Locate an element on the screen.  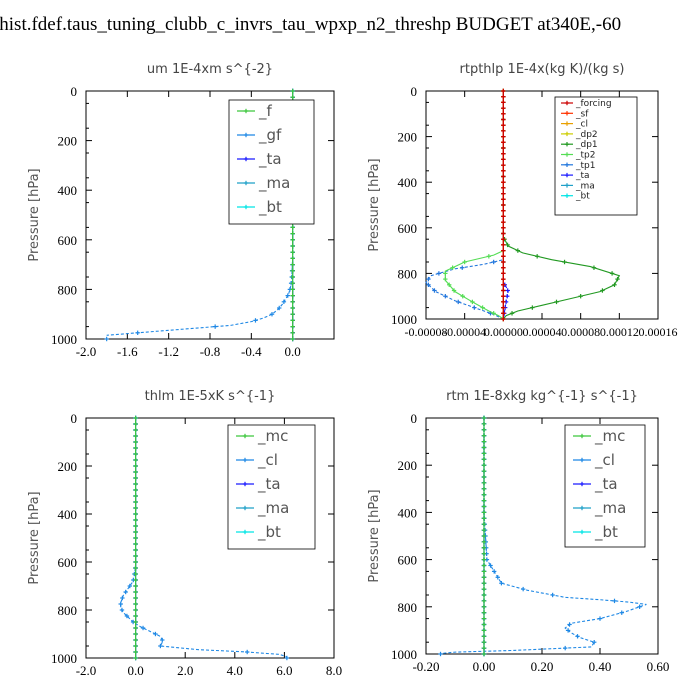
plot-frame is located at coordinates (210, 538).